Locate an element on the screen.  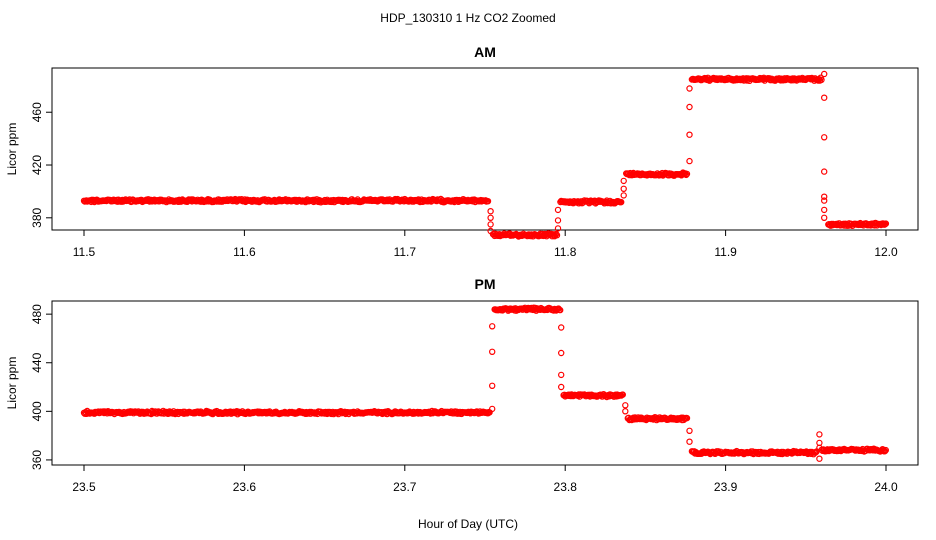
x-tick-label: 23.6 is located at coordinates (245, 487).